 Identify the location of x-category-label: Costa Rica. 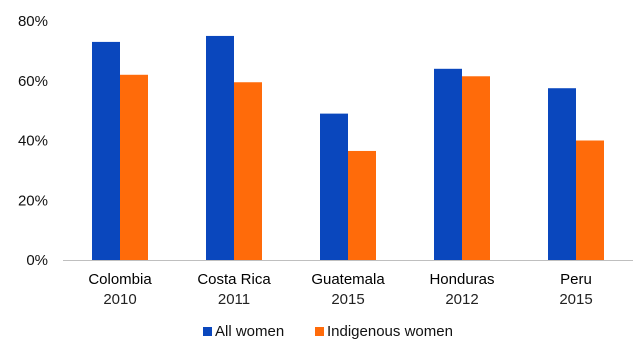
(234, 279).